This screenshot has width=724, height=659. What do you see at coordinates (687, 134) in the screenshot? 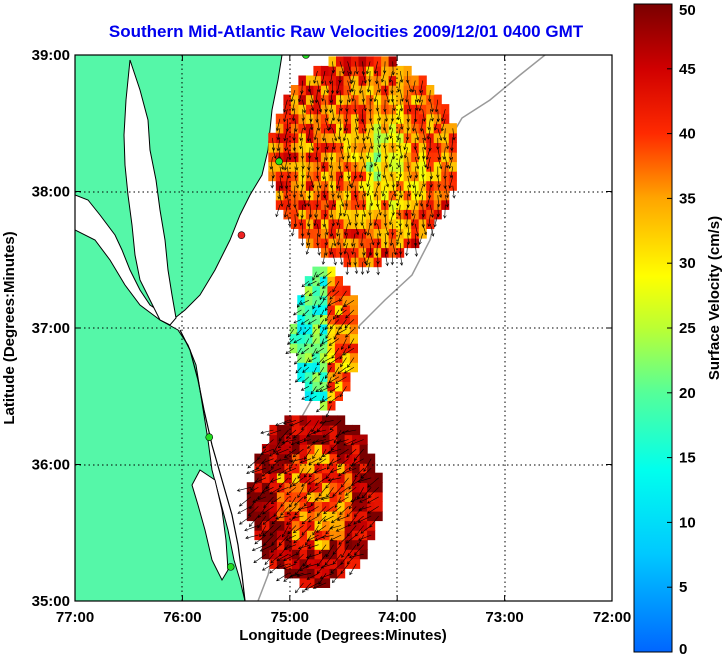
I see `colorbar-tick-label: 40` at bounding box center [687, 134].